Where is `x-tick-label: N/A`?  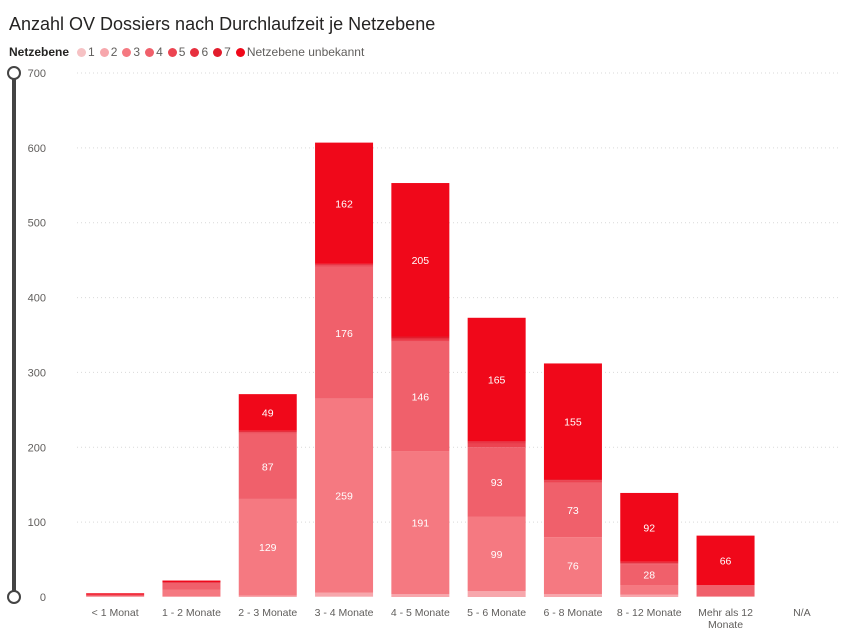
x-tick-label: N/A is located at coordinates (802, 613).